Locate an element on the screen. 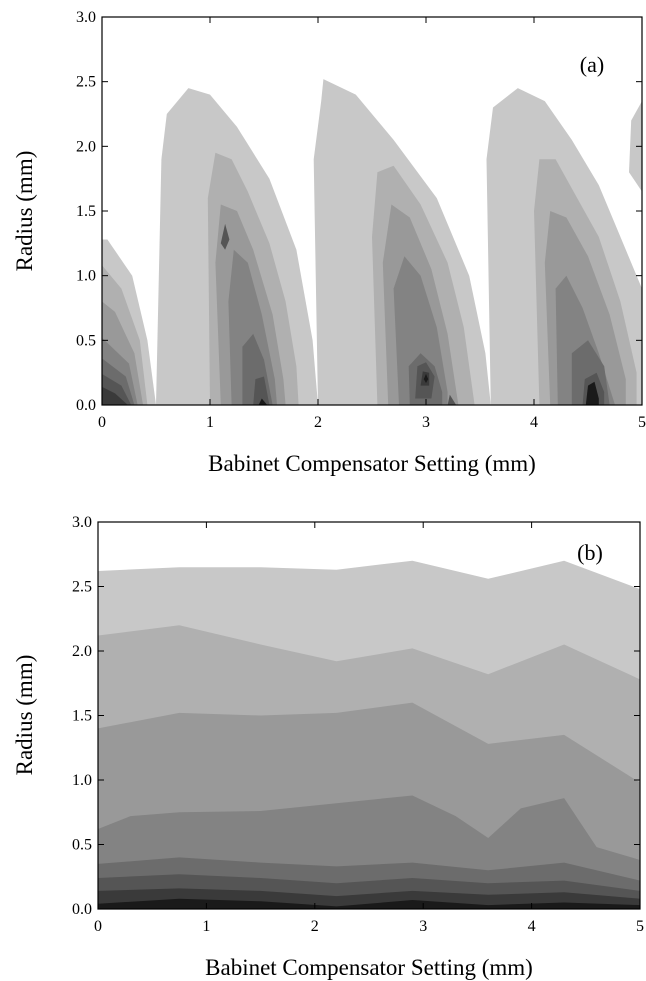  panel-label: (a) is located at coordinates (592, 64).